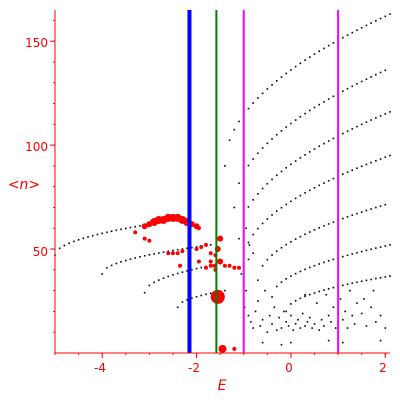  I want to click on x-tick-label: 0, so click(289, 368).